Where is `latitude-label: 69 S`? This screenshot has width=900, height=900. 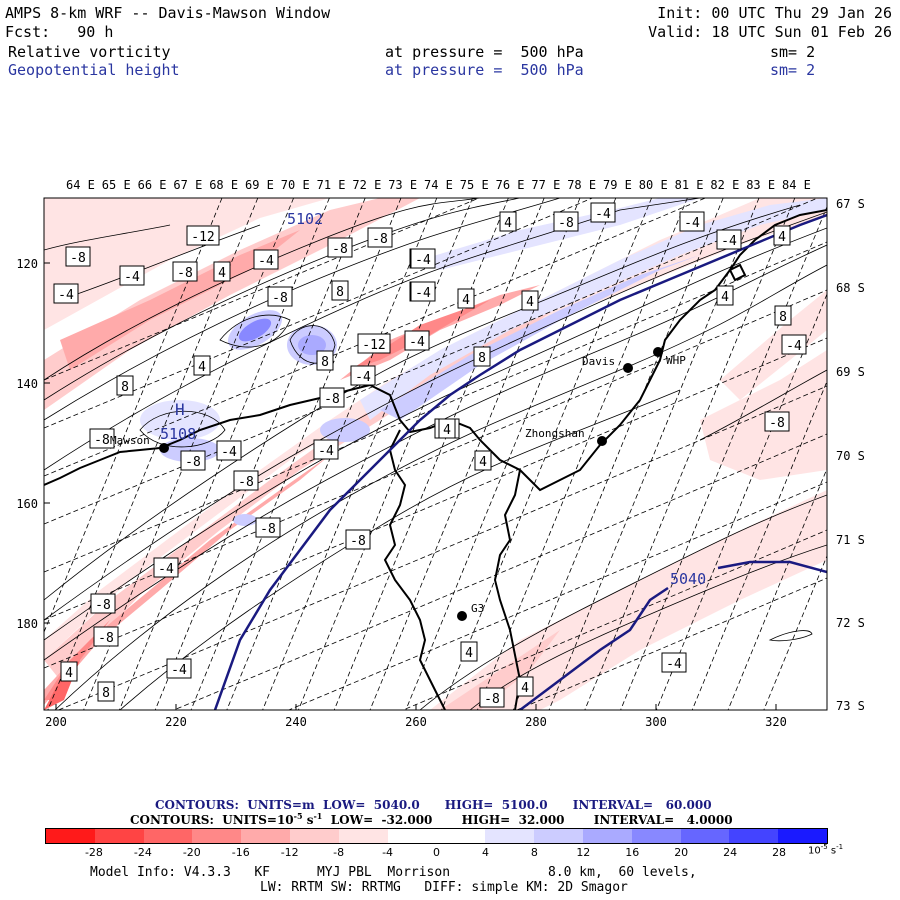 latitude-label: 69 S is located at coordinates (850, 372).